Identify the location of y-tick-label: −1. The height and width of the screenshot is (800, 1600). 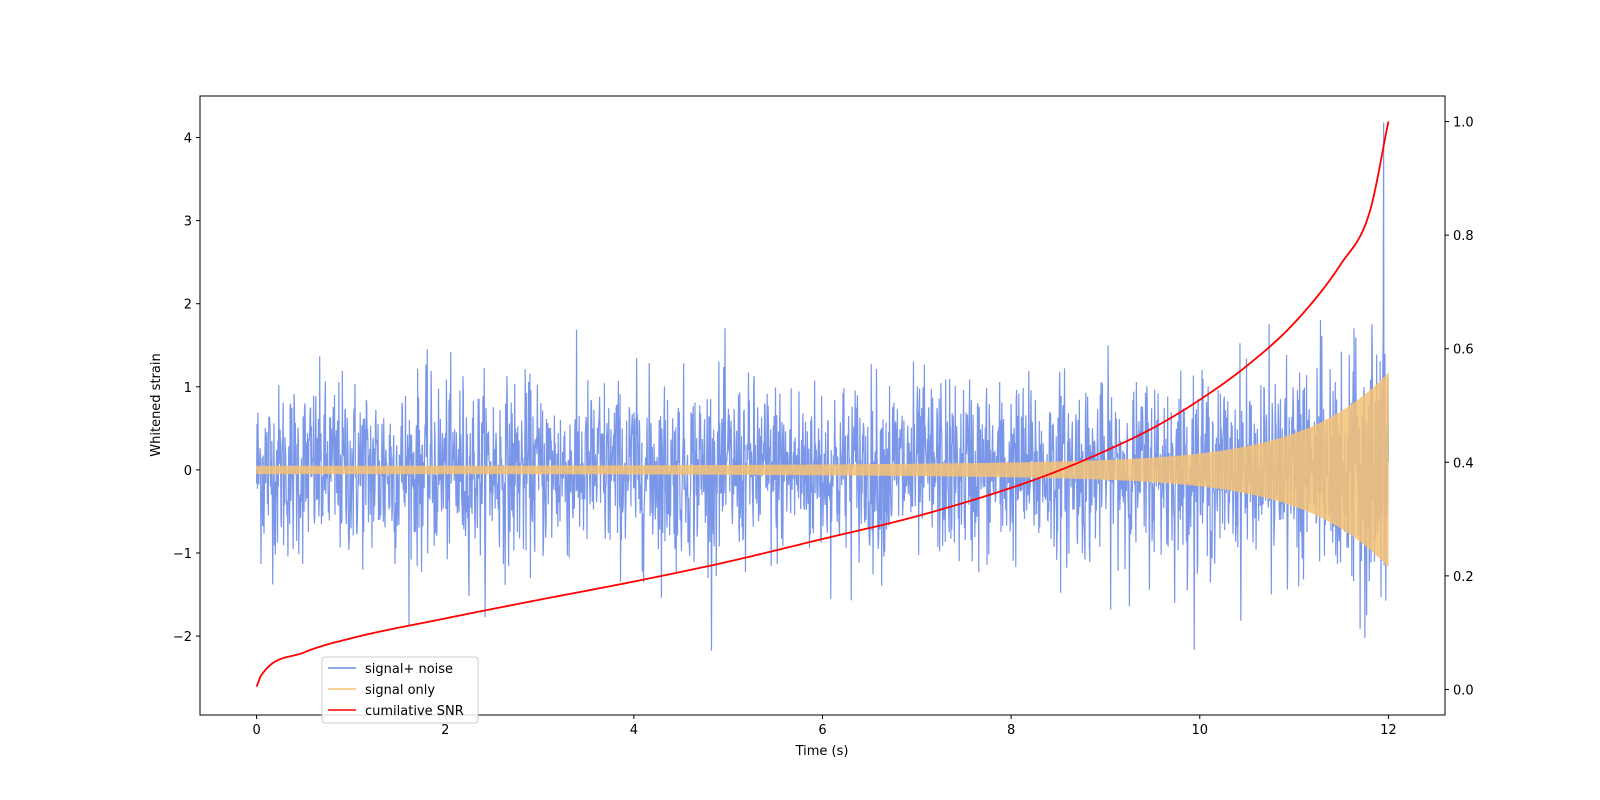
(182, 554).